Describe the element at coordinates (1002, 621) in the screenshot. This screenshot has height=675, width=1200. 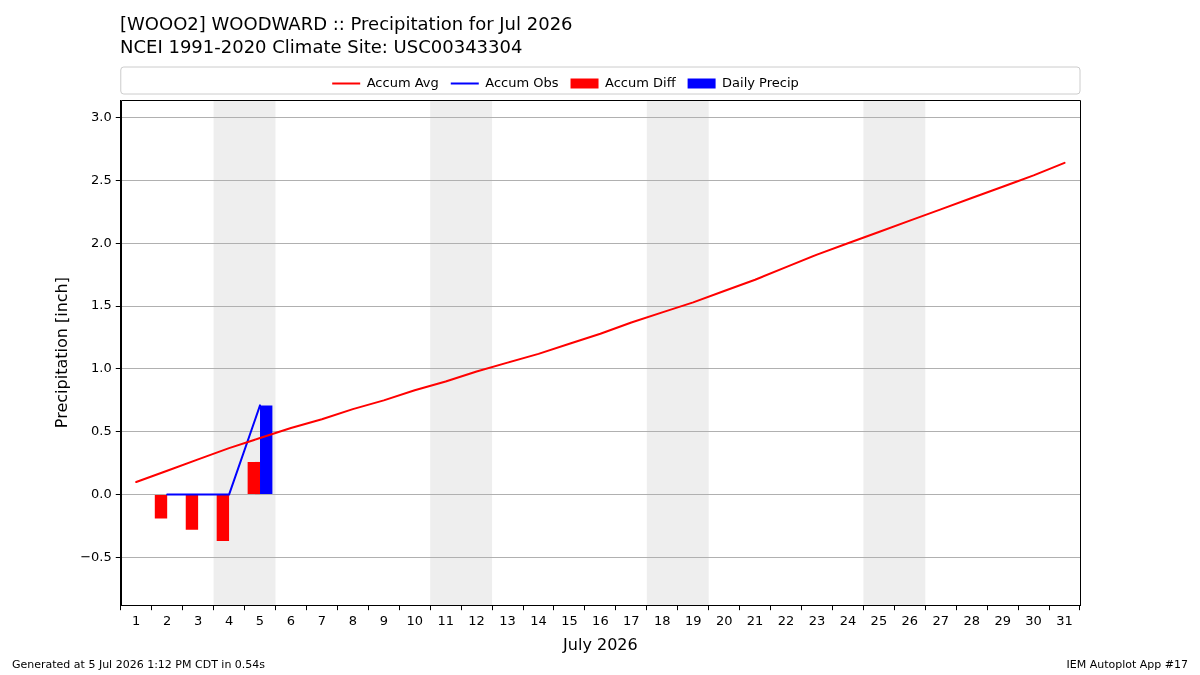
I see `x-tick-label: 29` at that location.